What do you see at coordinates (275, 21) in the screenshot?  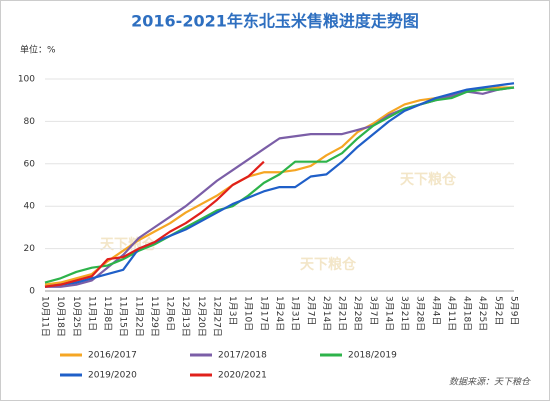 I see `chart-title: 2016-2021年东北玉米售粮进度走势图` at bounding box center [275, 21].